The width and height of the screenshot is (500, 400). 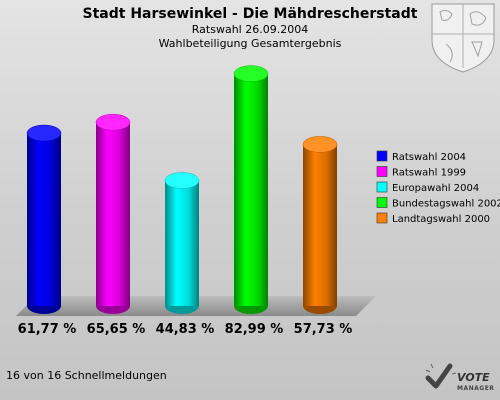 I want to click on legend-label: Landtagswahl 2000, so click(x=441, y=219).